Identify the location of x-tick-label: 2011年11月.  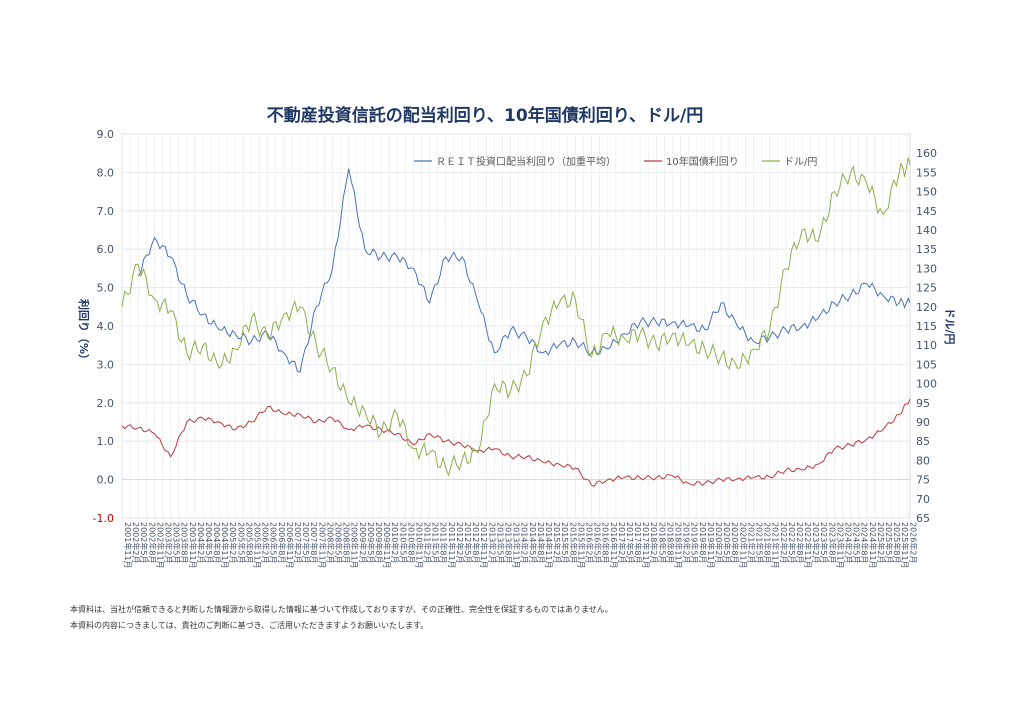
(452, 545).